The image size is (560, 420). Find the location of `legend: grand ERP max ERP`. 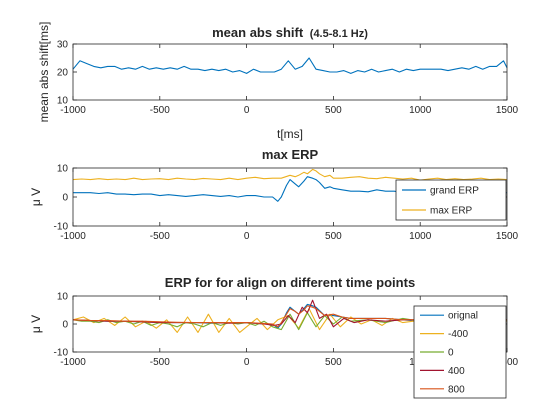

legend: grand ERP max ERP is located at coordinates (451, 200).